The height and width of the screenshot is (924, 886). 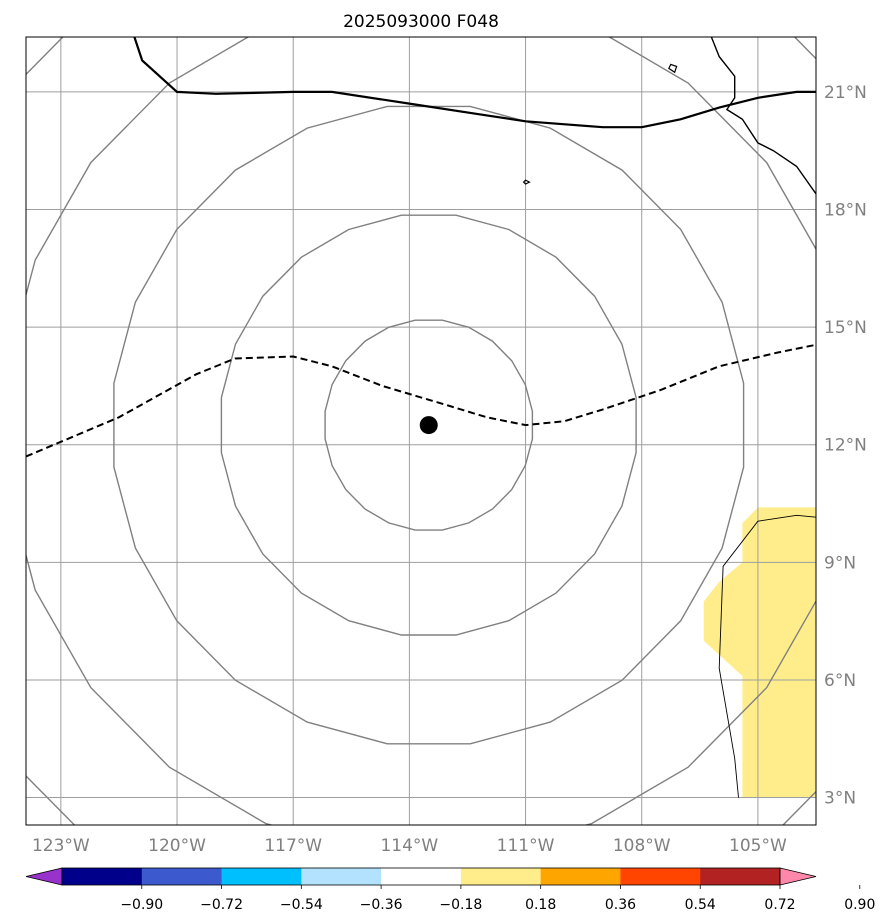 I want to click on colorbar-tick-label: −0.54, so click(x=301, y=905).